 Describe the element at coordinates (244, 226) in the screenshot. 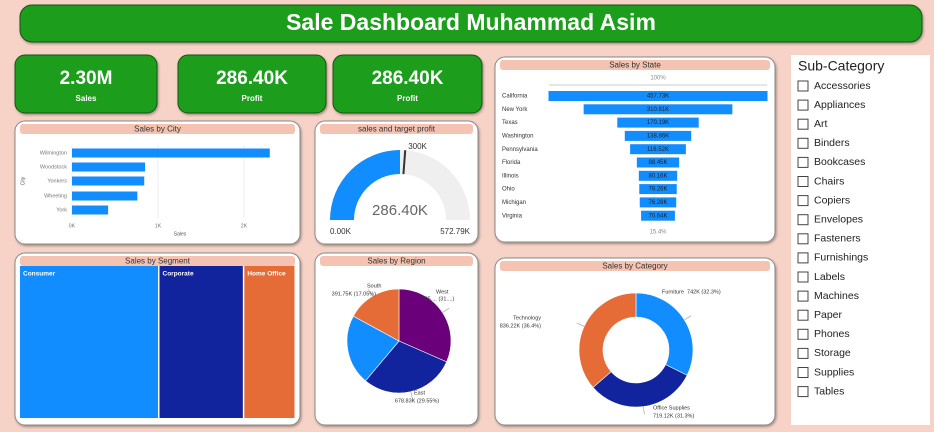

I see `x-tick-label: 2K` at that location.